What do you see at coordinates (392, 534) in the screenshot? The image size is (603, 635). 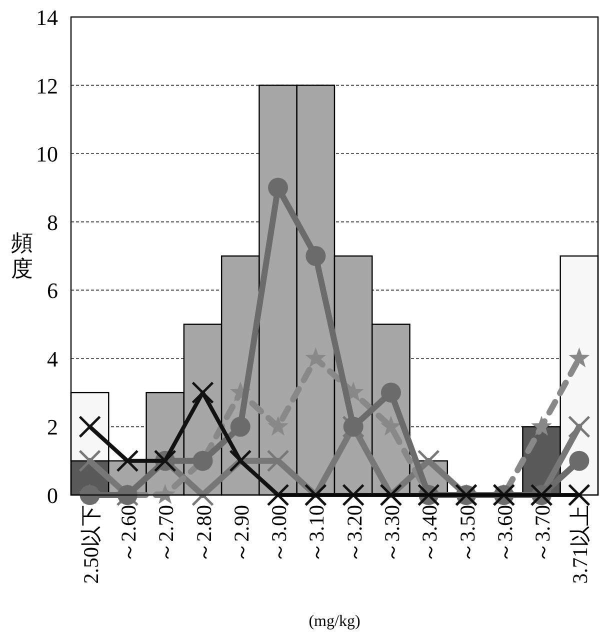 I see `x-tick-label: ～3.30` at bounding box center [392, 534].